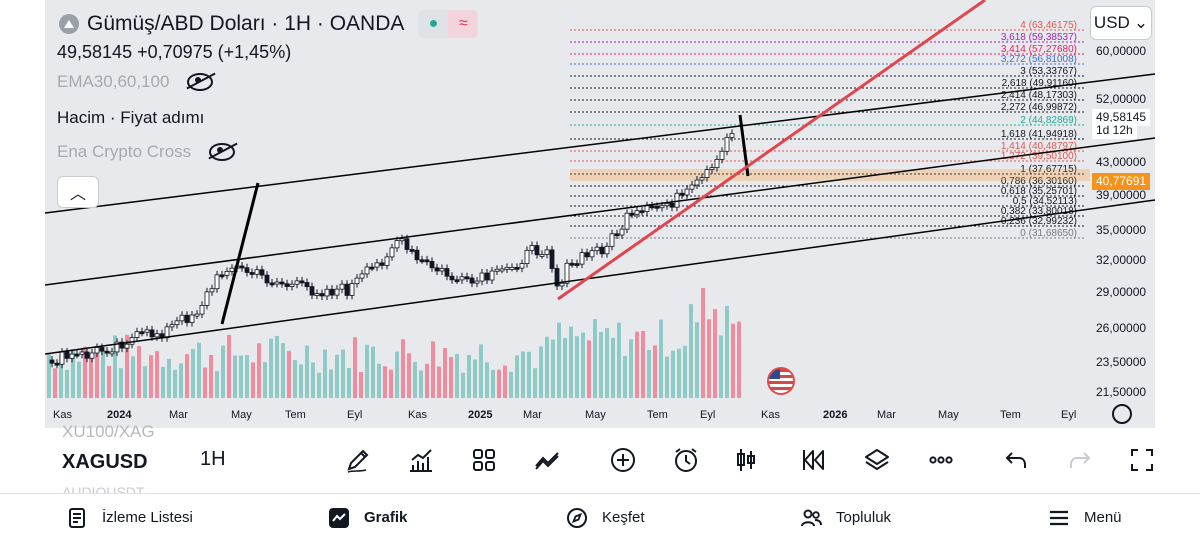 Image resolution: width=1200 pixels, height=541 pixels. I want to click on time-axis-label: Kas, so click(417, 415).